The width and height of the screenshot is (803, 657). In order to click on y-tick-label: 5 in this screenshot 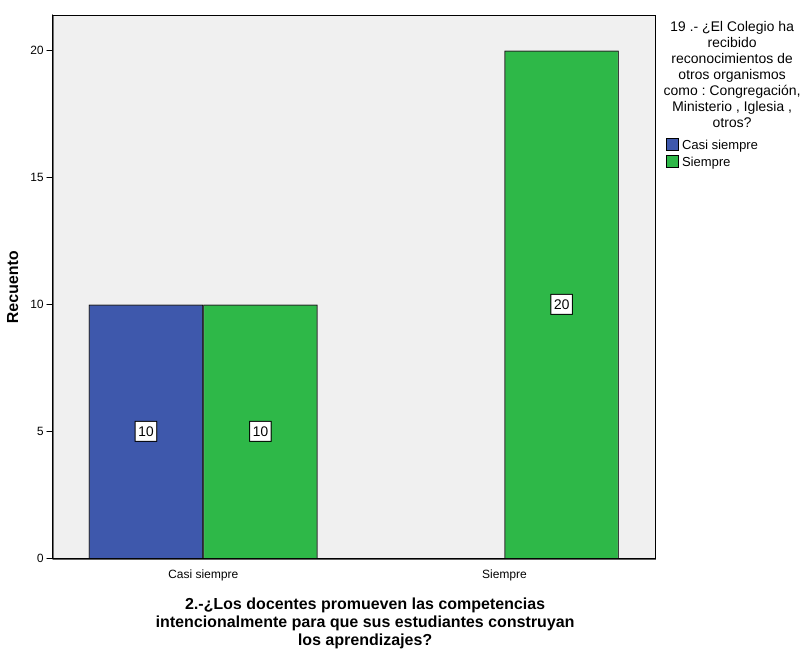, I will do `click(40, 431)`.